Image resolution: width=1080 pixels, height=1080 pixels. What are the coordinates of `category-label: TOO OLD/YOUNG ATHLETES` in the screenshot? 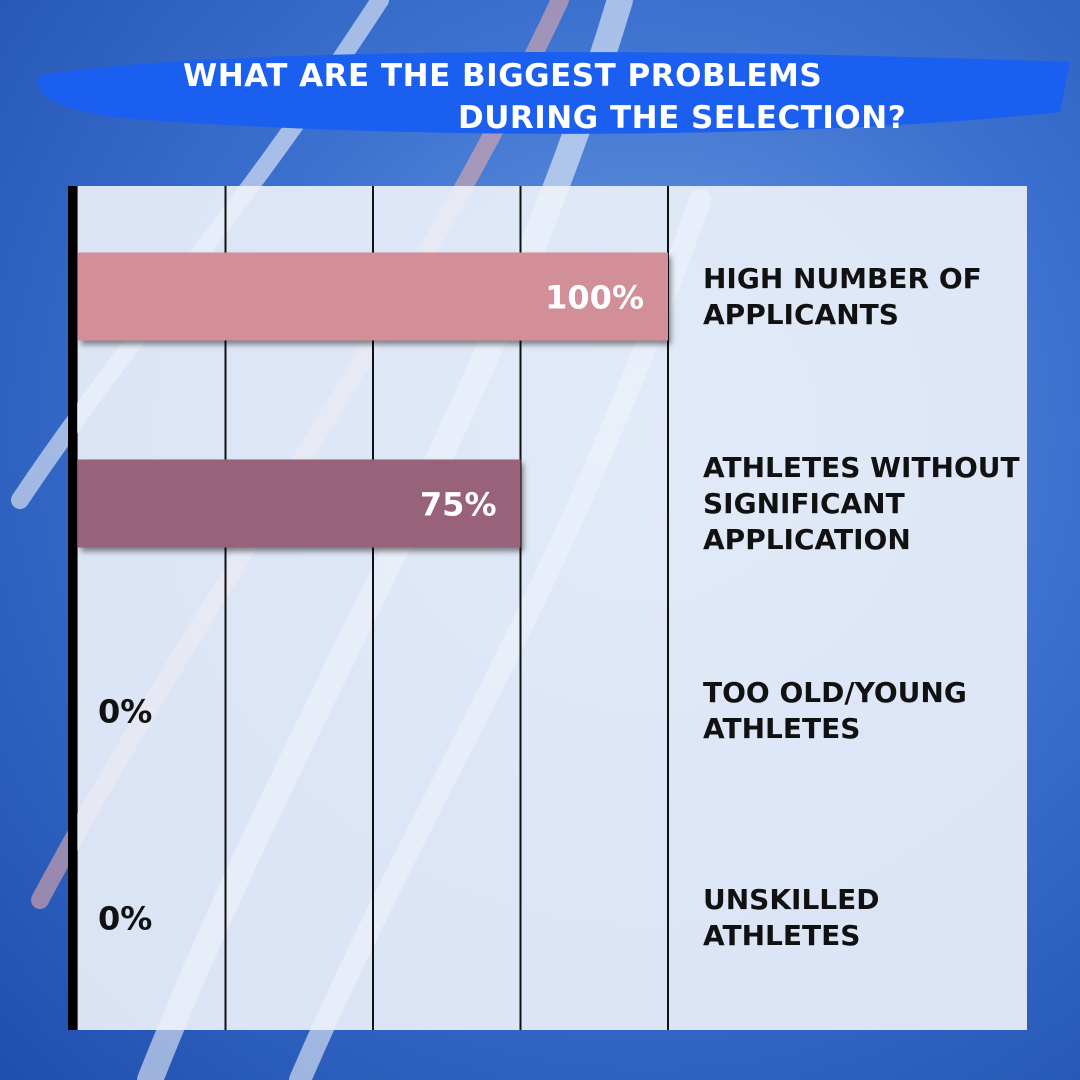 It's located at (835, 710).